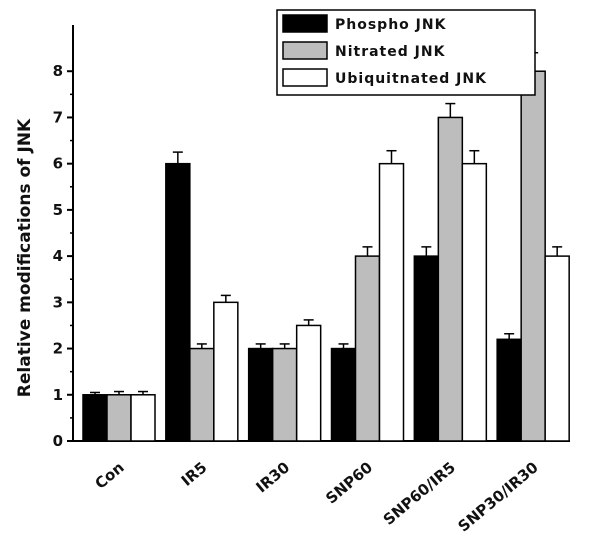 This screenshot has height=541, width=597. I want to click on bar-nitrated-jnk-ir5, so click(202, 394).